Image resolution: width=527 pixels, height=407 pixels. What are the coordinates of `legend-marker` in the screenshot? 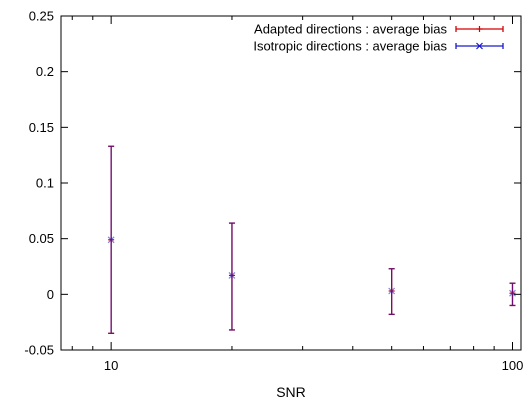 It's located at (479, 46).